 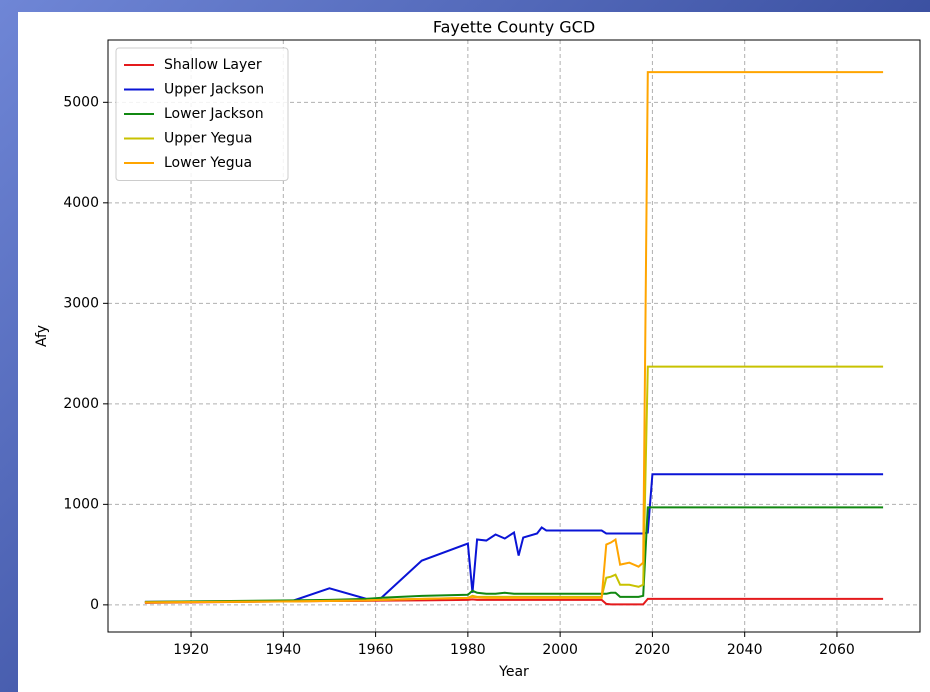 What do you see at coordinates (376, 650) in the screenshot?
I see `x-tick-label: 1960` at bounding box center [376, 650].